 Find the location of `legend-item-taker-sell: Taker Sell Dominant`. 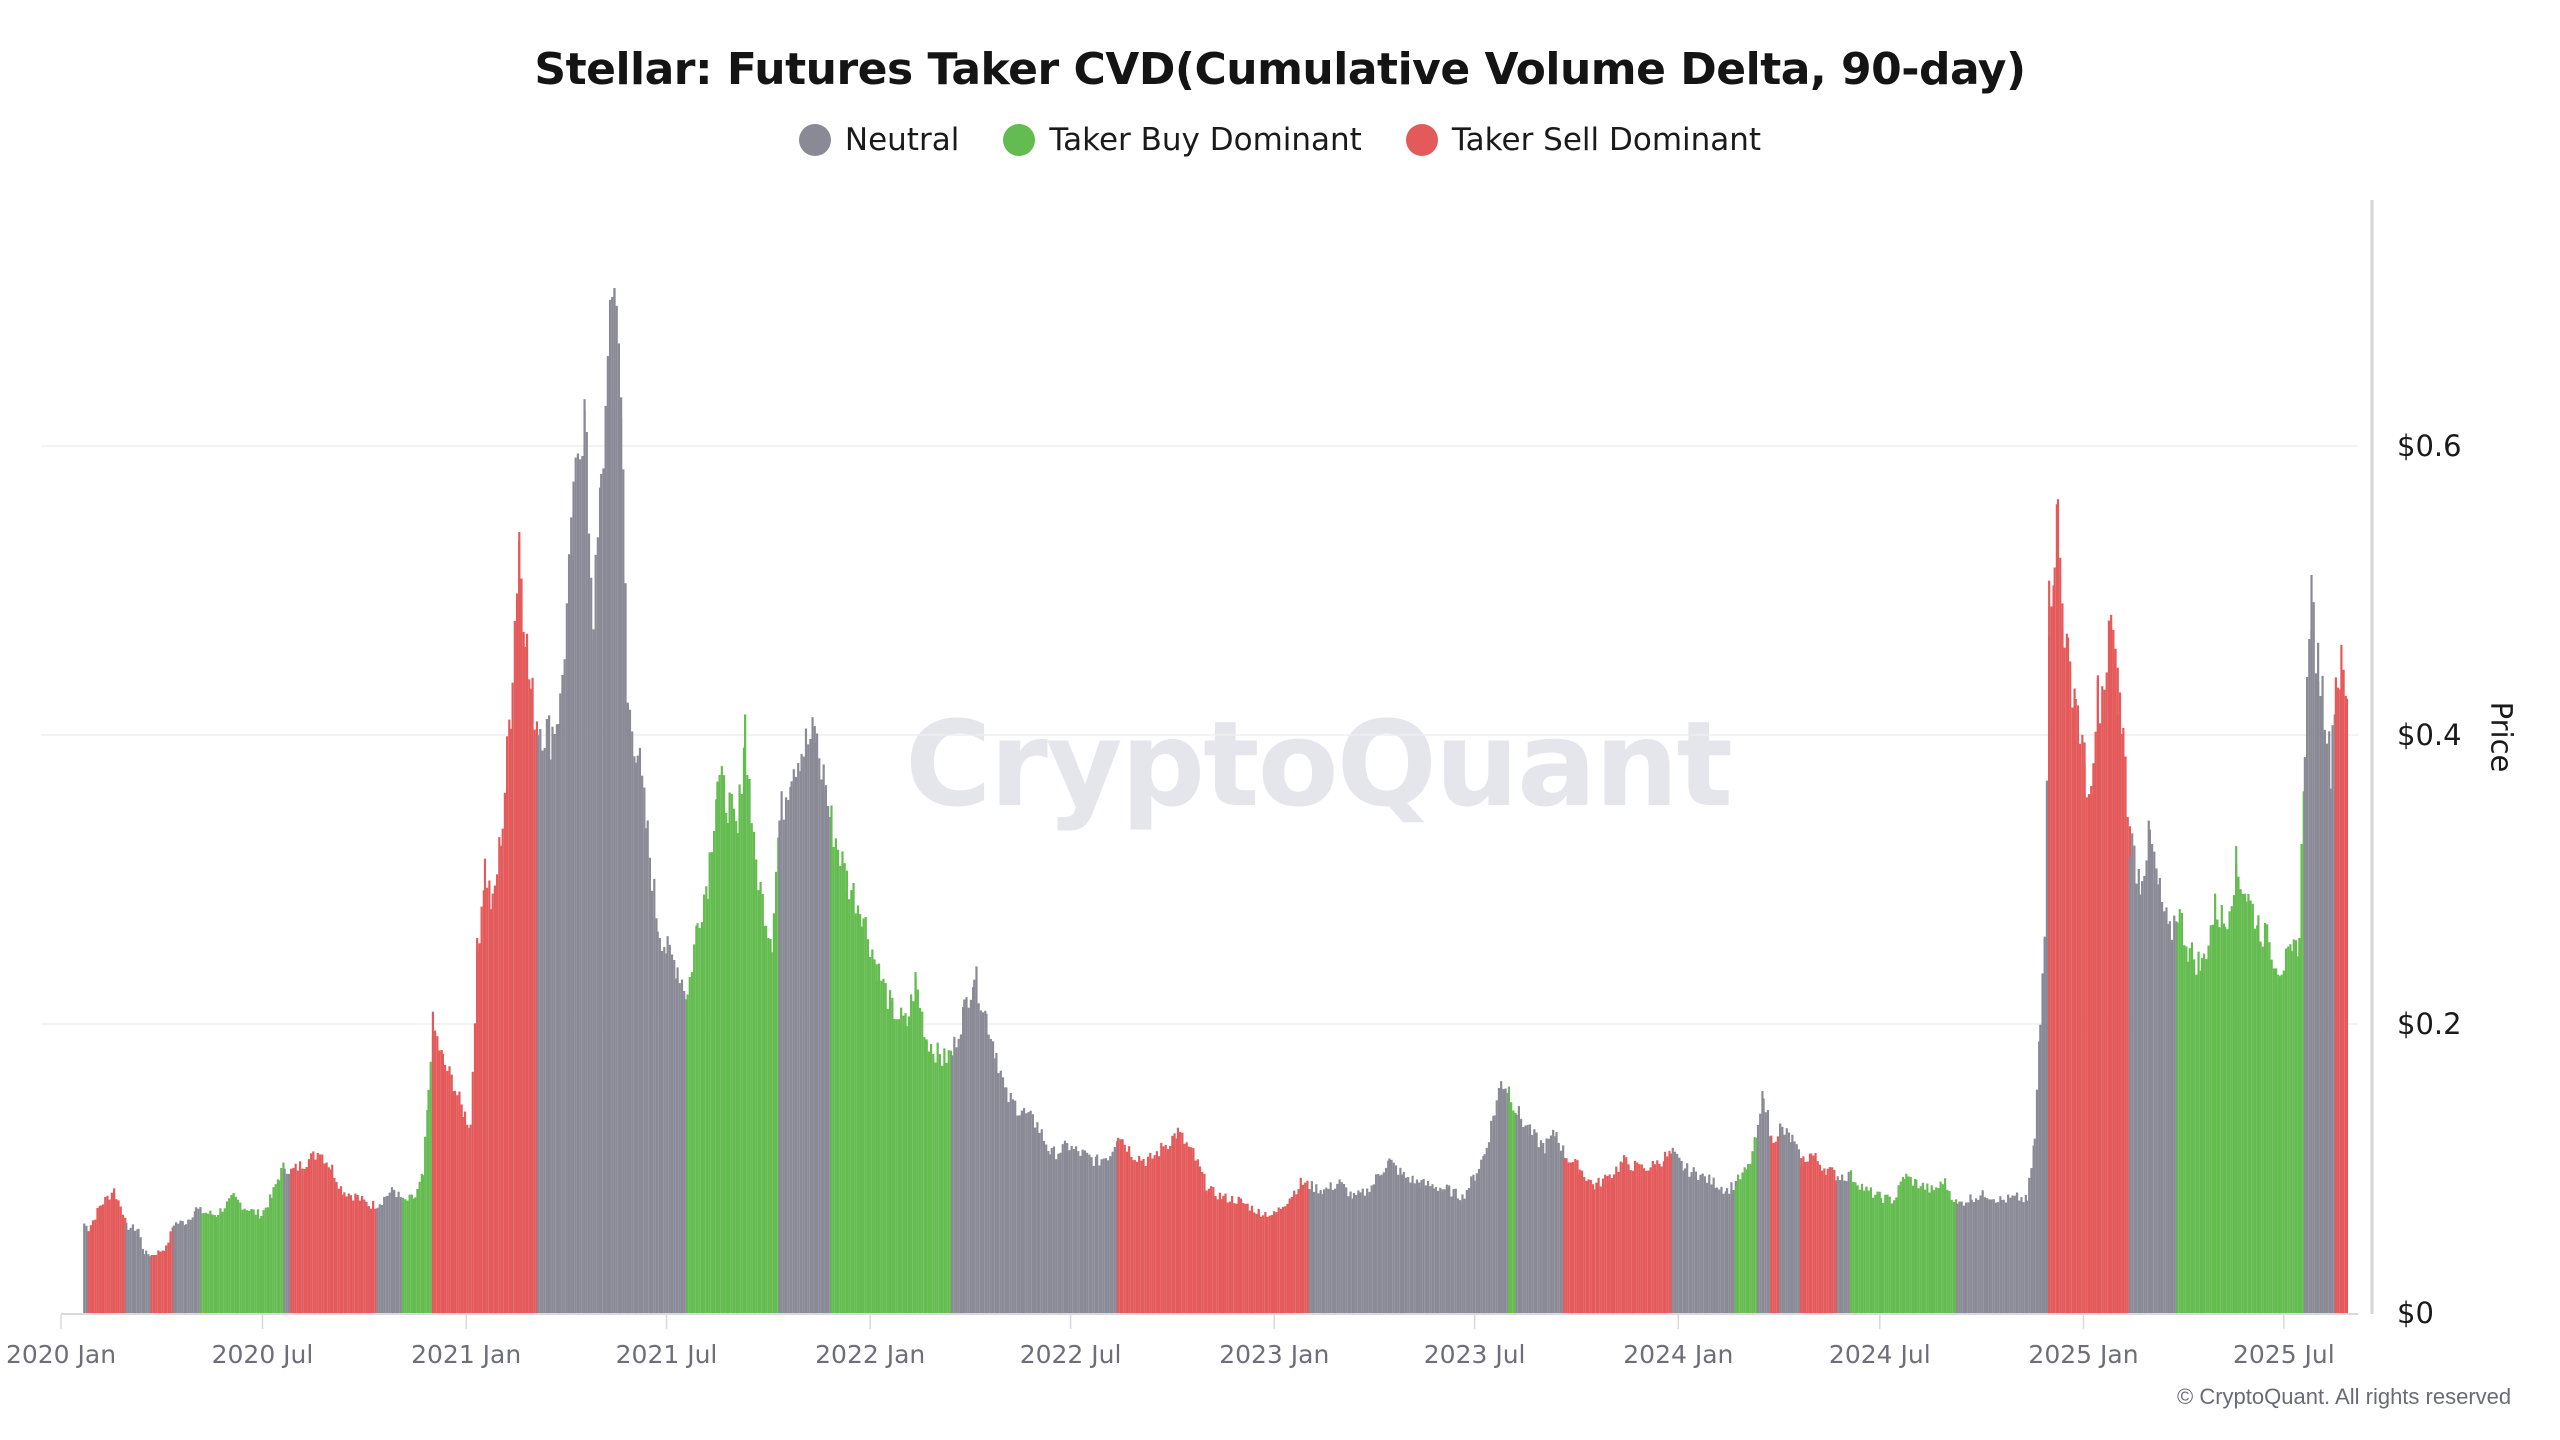

legend-item-taker-sell: Taker Sell Dominant is located at coordinates (1583, 140).